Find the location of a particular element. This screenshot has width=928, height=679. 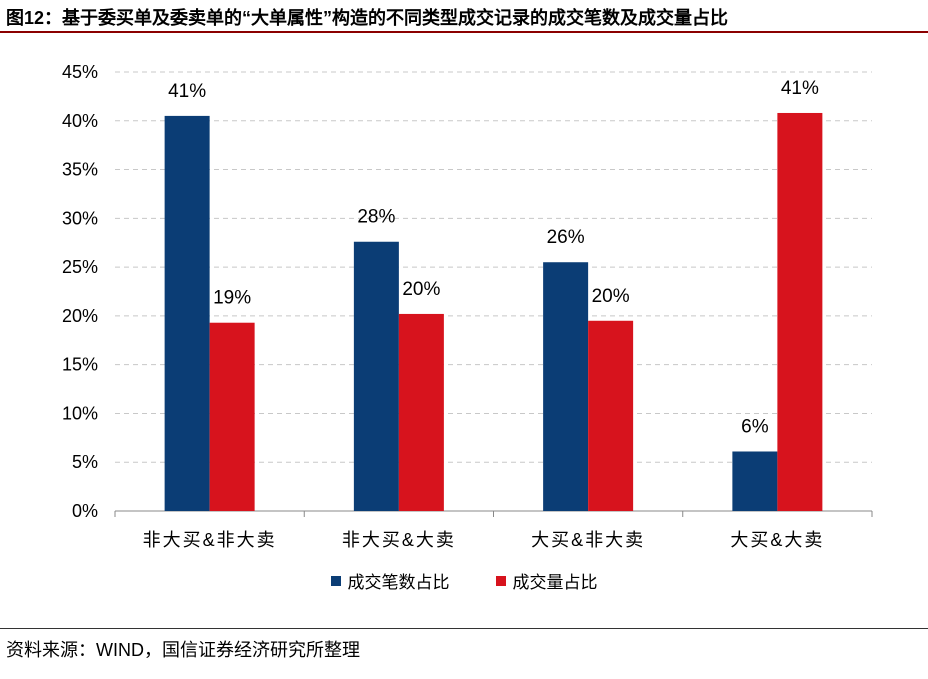

x-tick-label: 大买&大卖 is located at coordinates (777, 540).